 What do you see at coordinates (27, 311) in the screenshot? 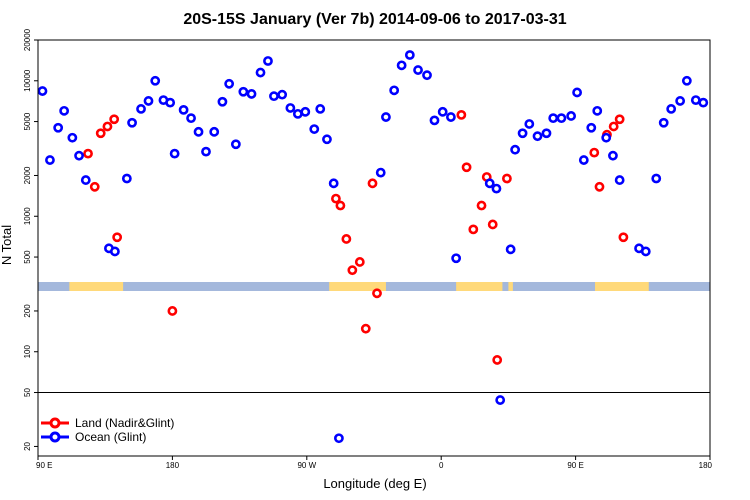
I see `y-tick-label: 200` at bounding box center [27, 311].